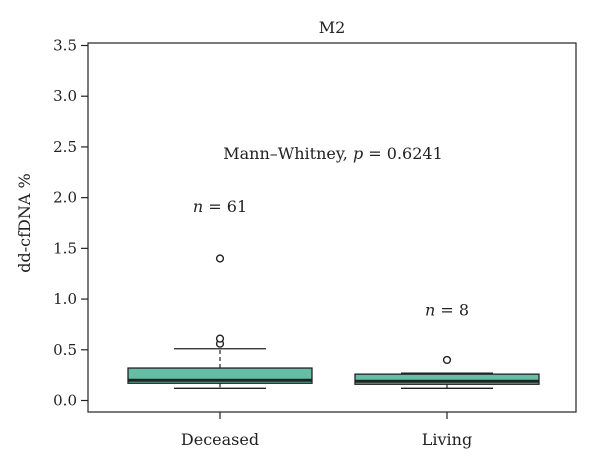 Image resolution: width=600 pixels, height=472 pixels. I want to click on x-axis: Deceased Living, so click(326, 430).